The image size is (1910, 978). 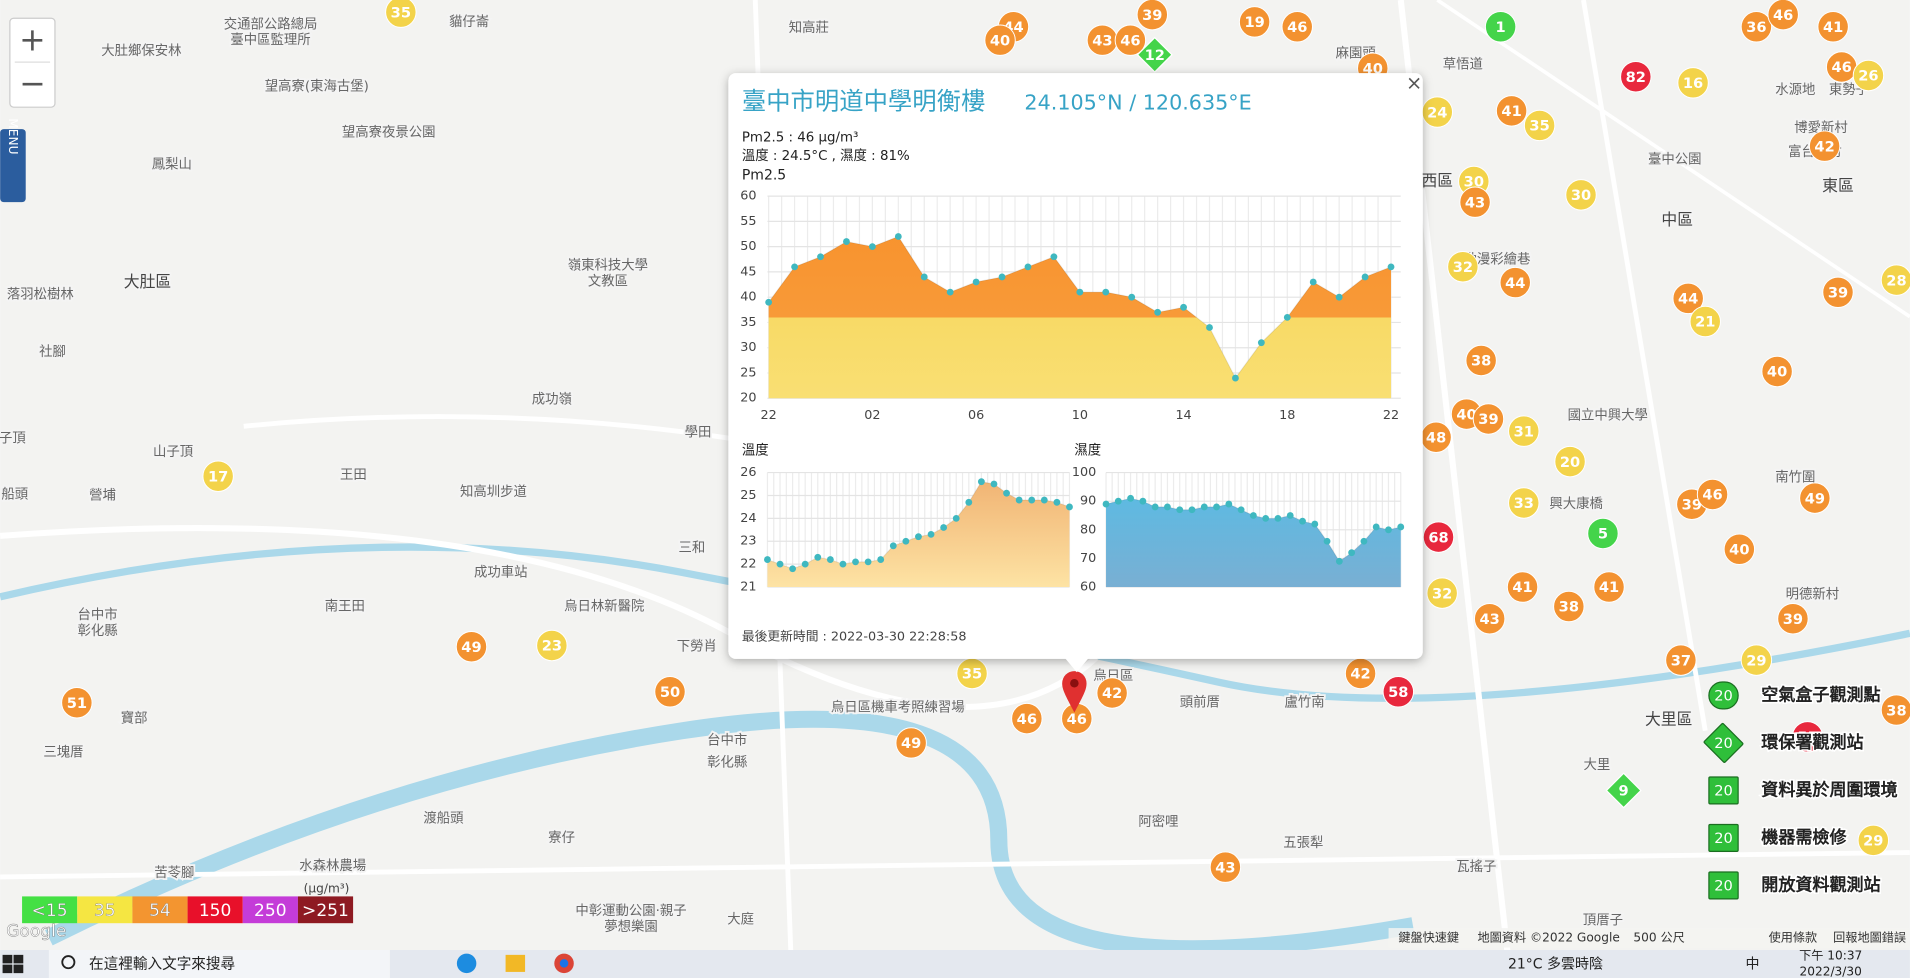 What do you see at coordinates (1830, 956) in the screenshot?
I see `clock-time: 下午 10:37` at bounding box center [1830, 956].